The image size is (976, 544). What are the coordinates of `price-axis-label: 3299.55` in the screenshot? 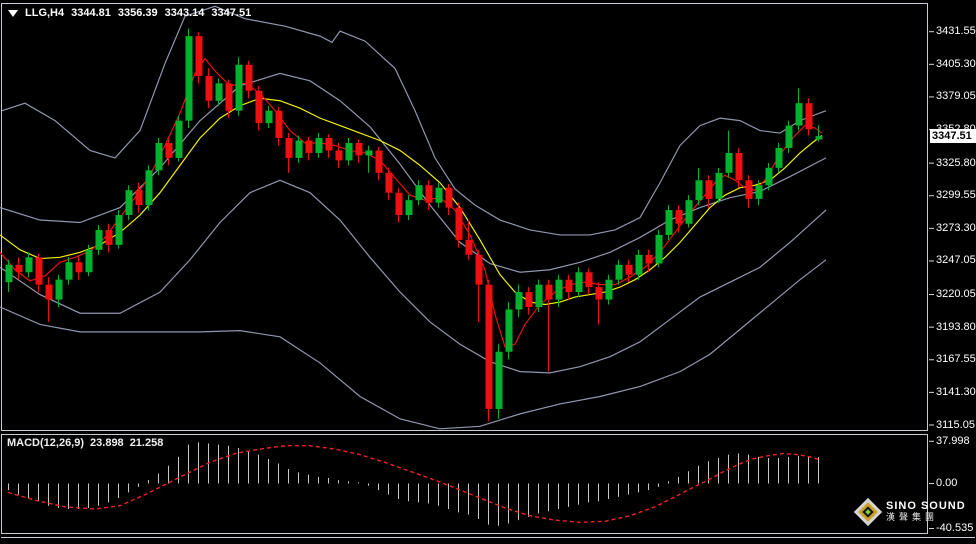 It's located at (956, 195).